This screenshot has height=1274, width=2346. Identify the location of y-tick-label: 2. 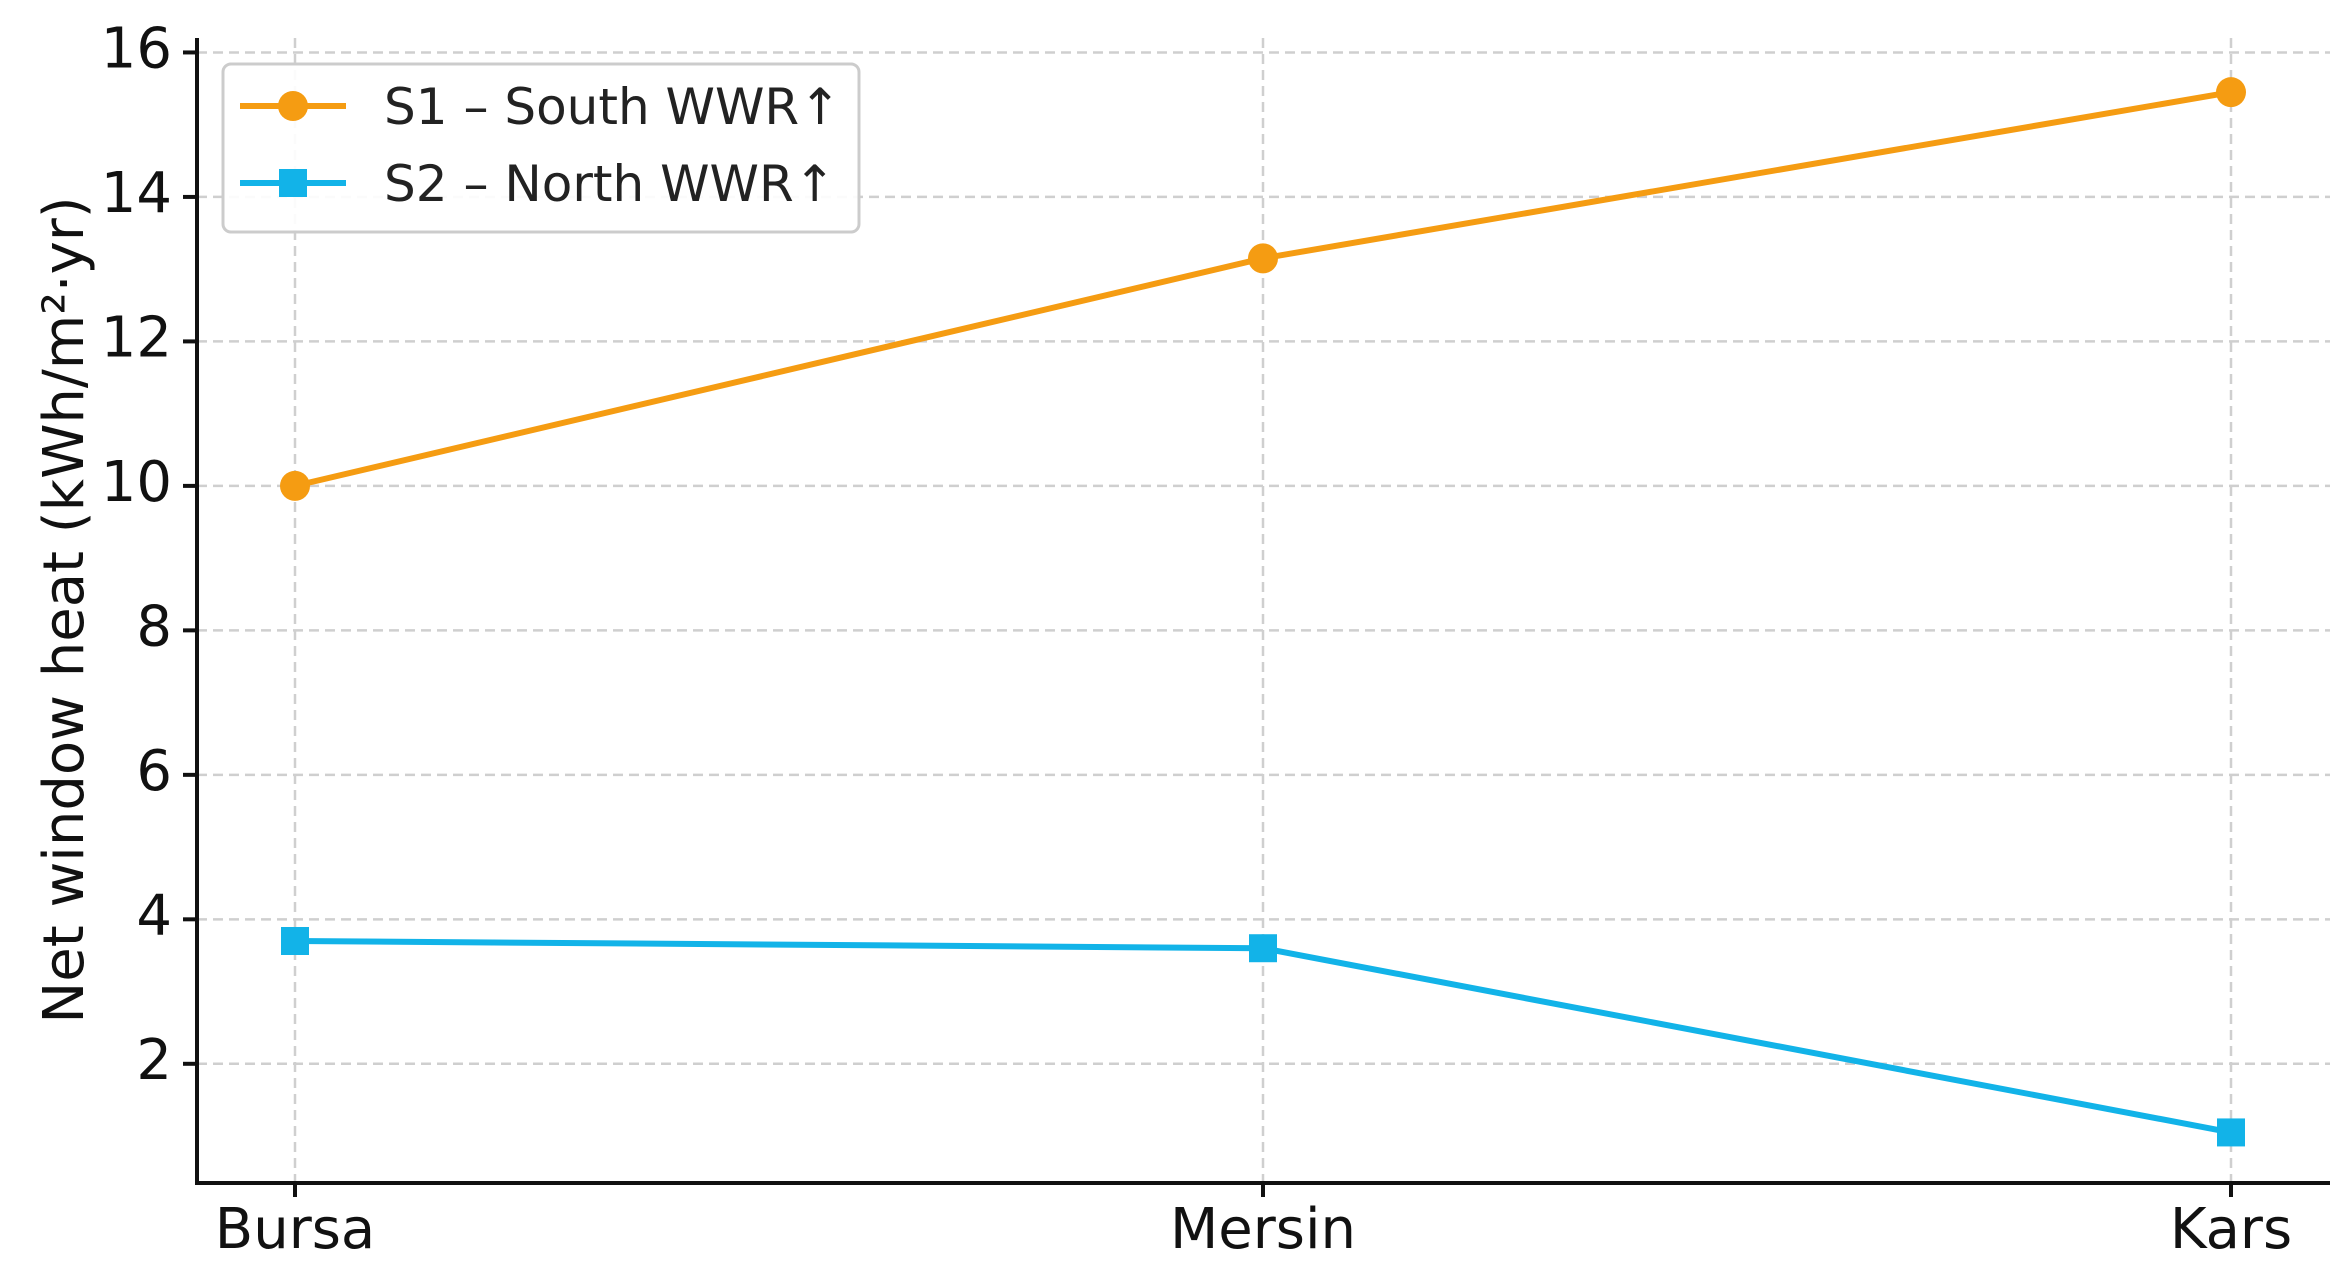
(154, 1060).